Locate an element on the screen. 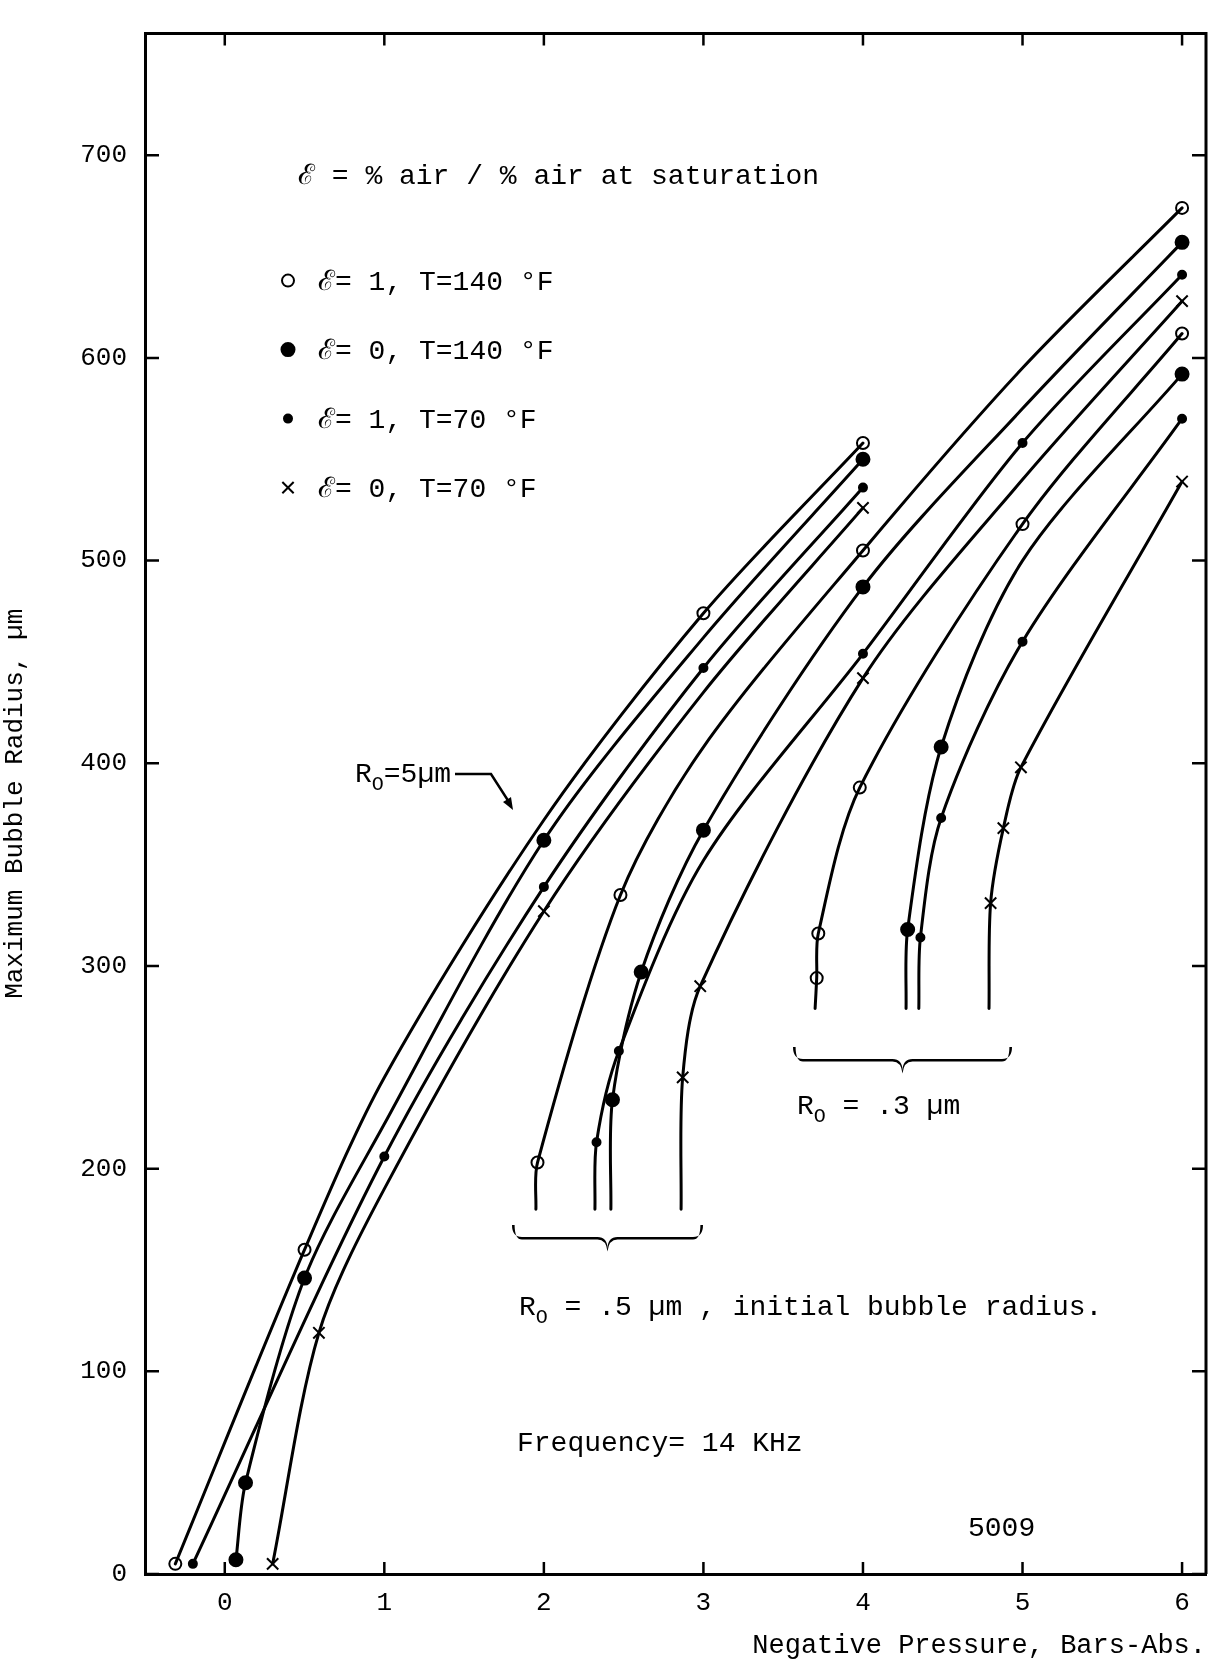  y-tick-label: 100 is located at coordinates (103, 1371).